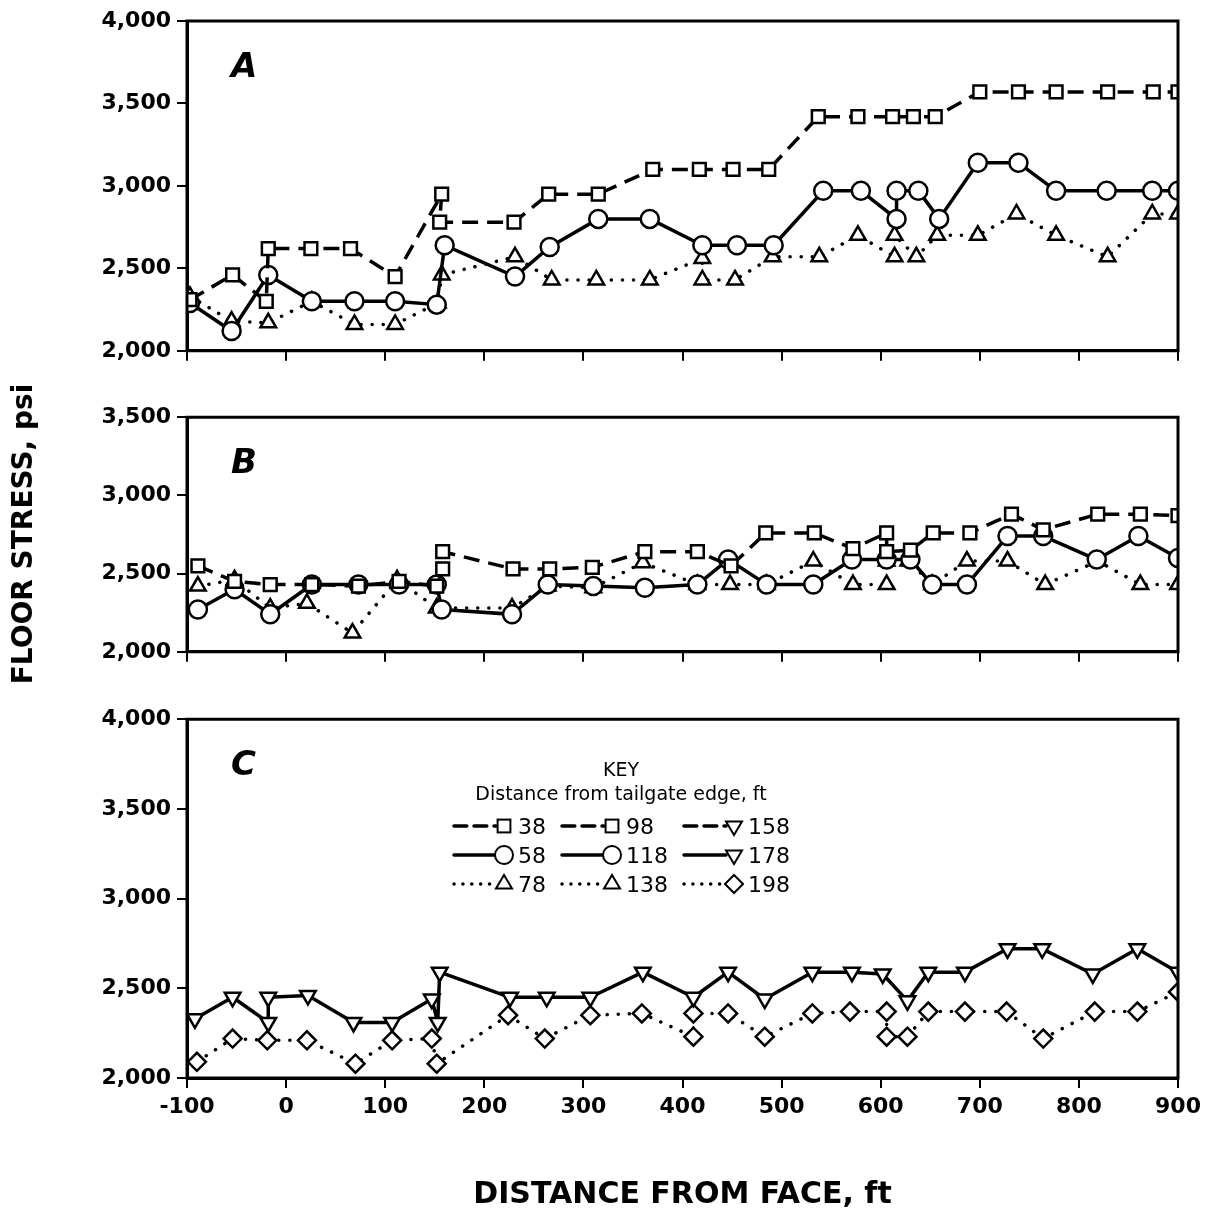 The image size is (1220, 1217). I want to click on x-axis-title: DISTANCE FROM FACE, ft, so click(682, 1192).